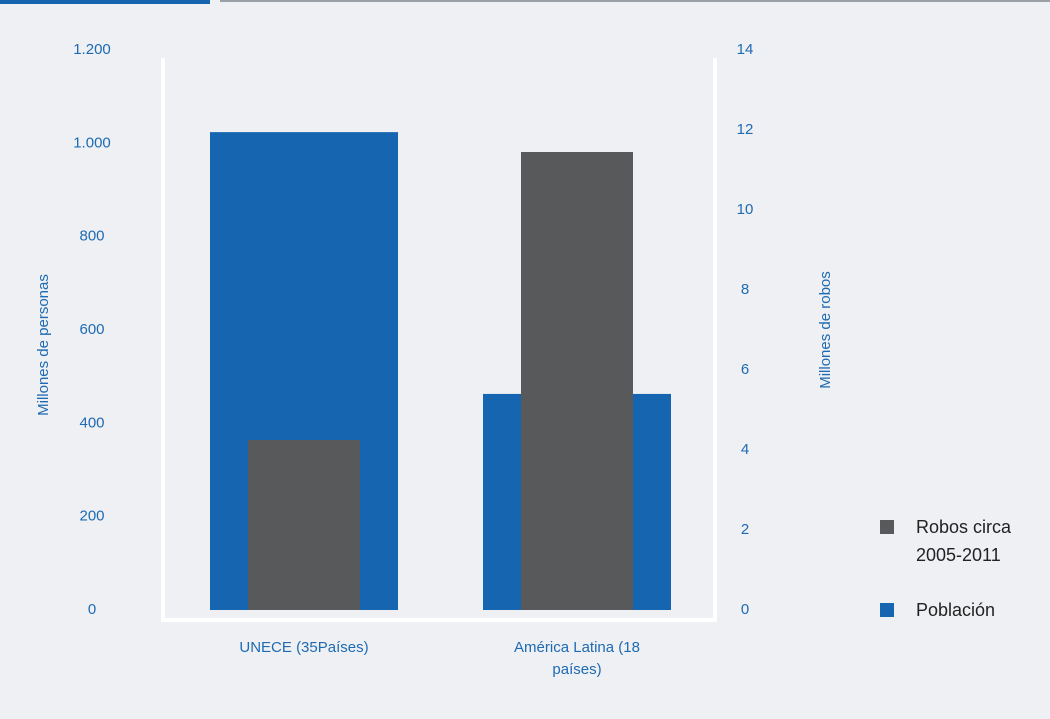  What do you see at coordinates (91, 236) in the screenshot?
I see `y-tick-label: 800` at bounding box center [91, 236].